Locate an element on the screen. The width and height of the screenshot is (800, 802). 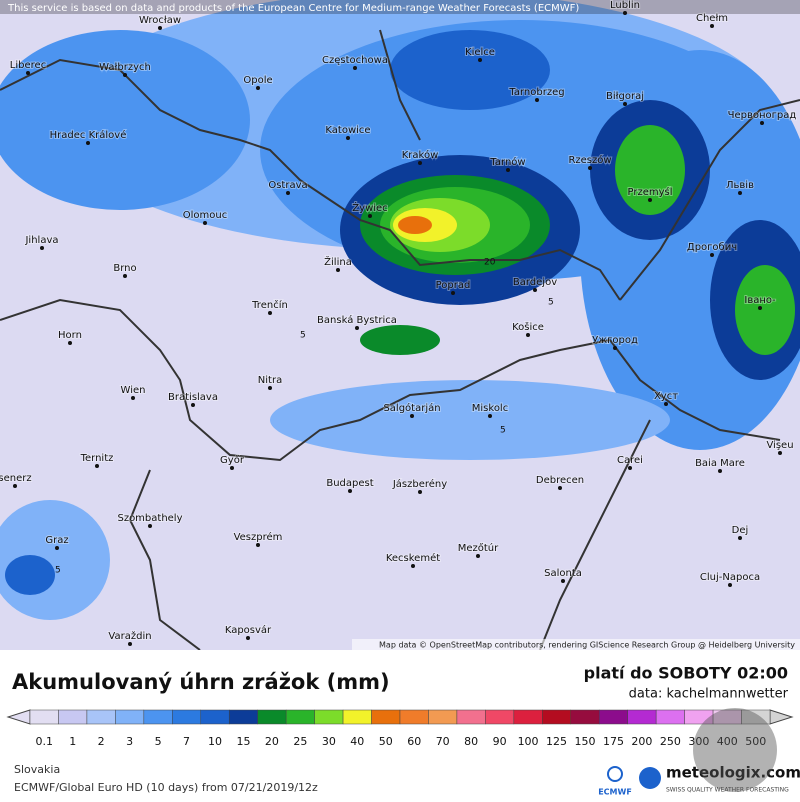
city-label: Baia Mare is located at coordinates (720, 463).